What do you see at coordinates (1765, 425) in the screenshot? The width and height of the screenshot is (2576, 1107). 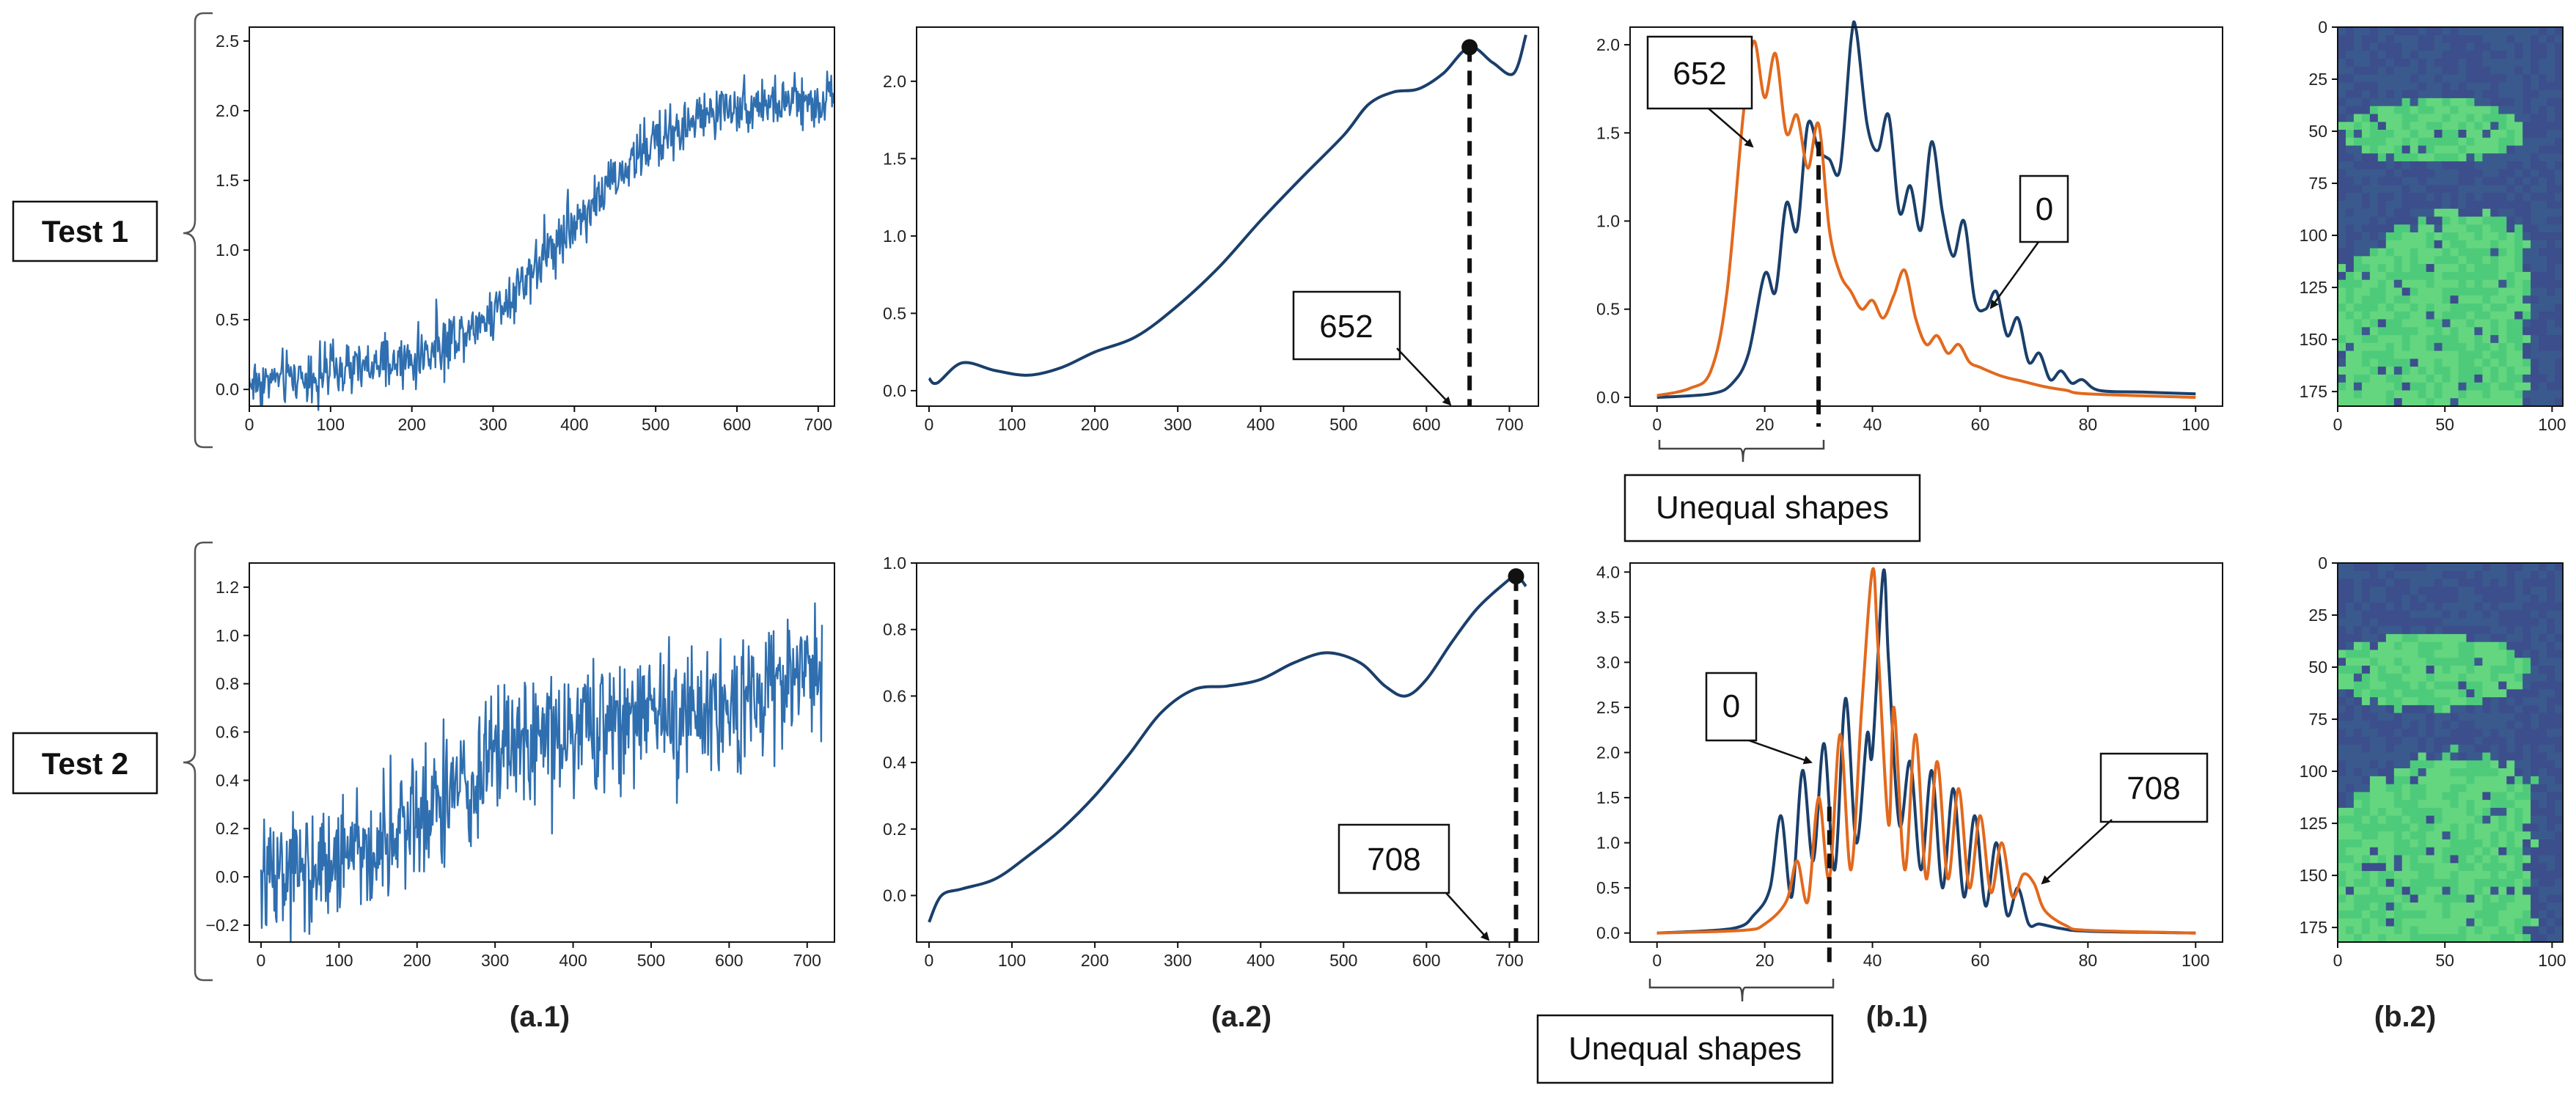 I see `x-tick-label: 20` at bounding box center [1765, 425].